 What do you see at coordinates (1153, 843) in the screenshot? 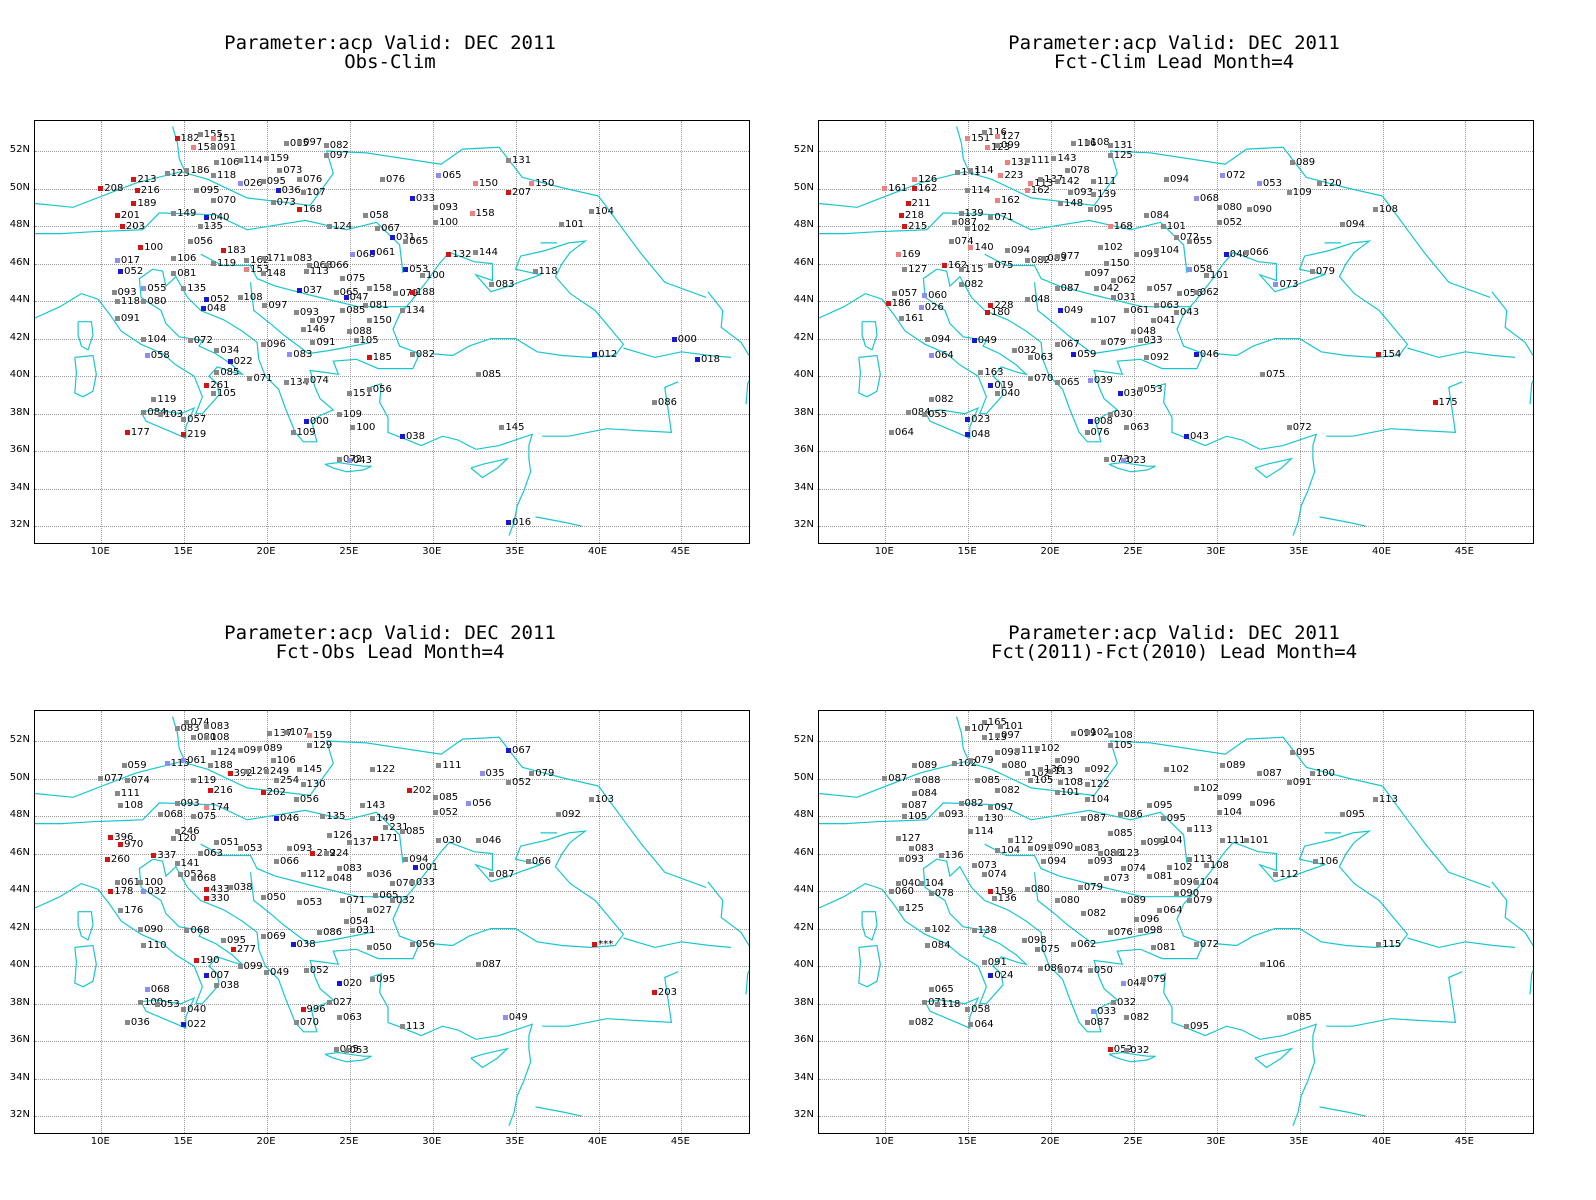
I see `station-marker: 099` at bounding box center [1153, 843].